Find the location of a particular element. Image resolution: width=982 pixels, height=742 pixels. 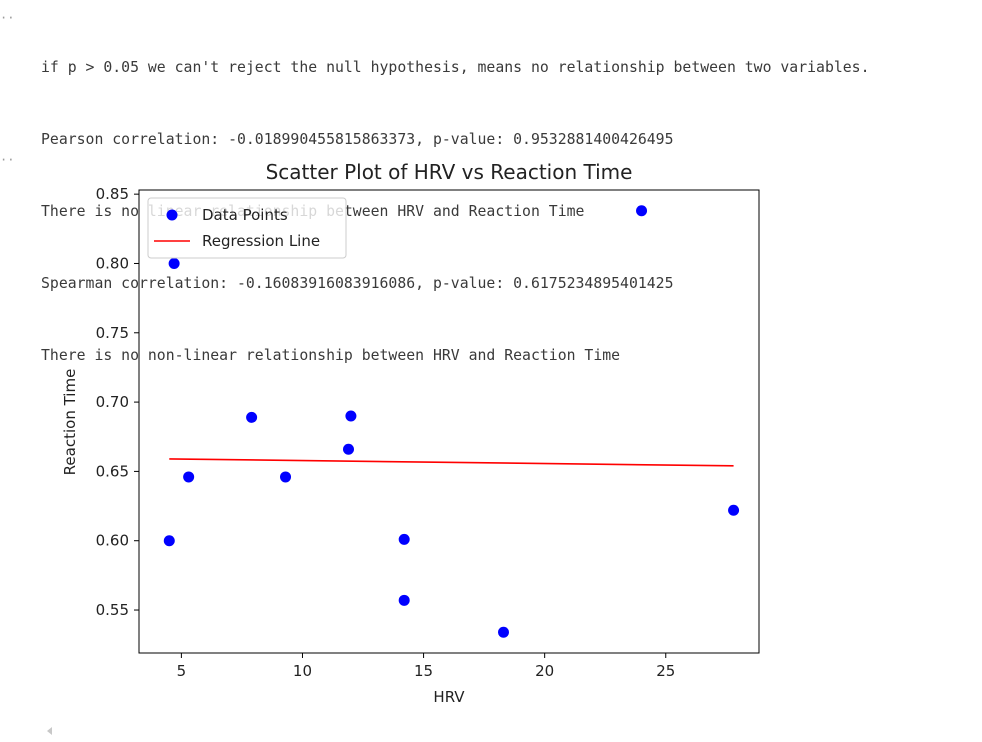

x-tick-label: 15 is located at coordinates (423, 671).